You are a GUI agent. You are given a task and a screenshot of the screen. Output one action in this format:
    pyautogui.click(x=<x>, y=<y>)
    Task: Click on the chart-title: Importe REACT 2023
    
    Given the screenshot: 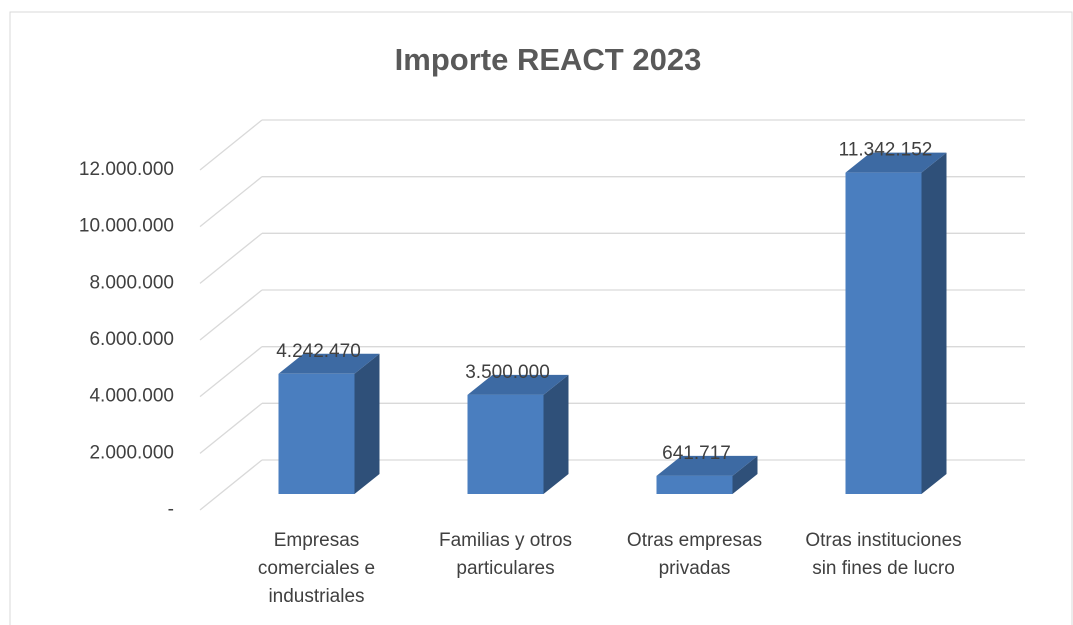 What is the action you would take?
    pyautogui.click(x=548, y=59)
    